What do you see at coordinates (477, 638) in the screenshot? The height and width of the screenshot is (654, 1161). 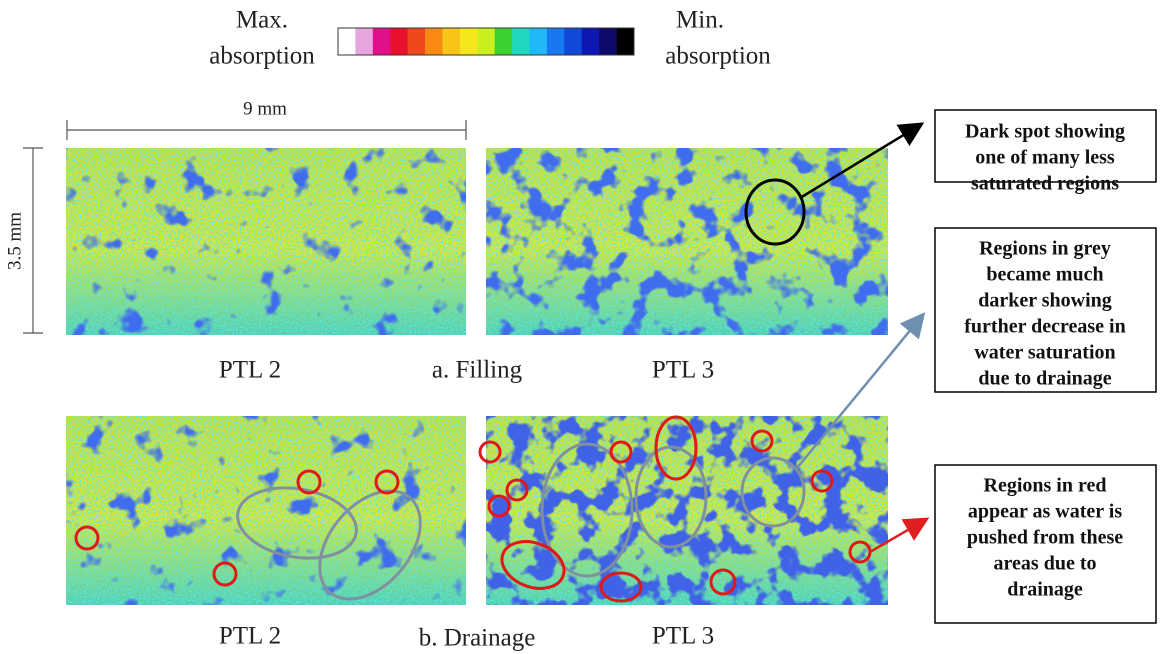 I see `row-caption: b. Drainage` at bounding box center [477, 638].